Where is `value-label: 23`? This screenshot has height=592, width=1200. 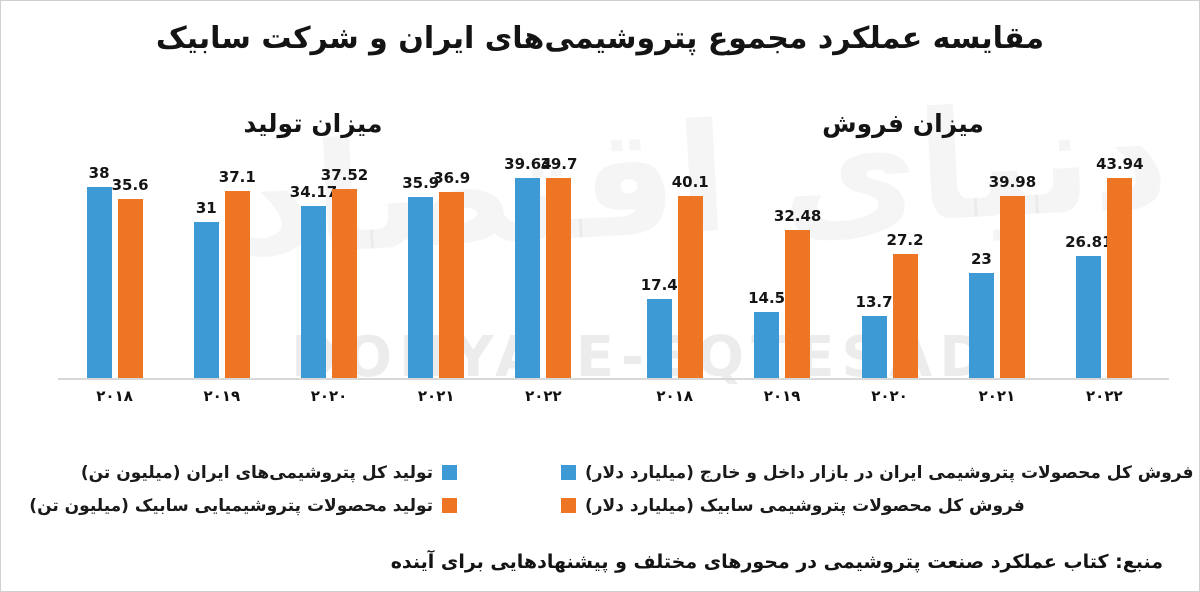 value-label: 23 is located at coordinates (981, 259).